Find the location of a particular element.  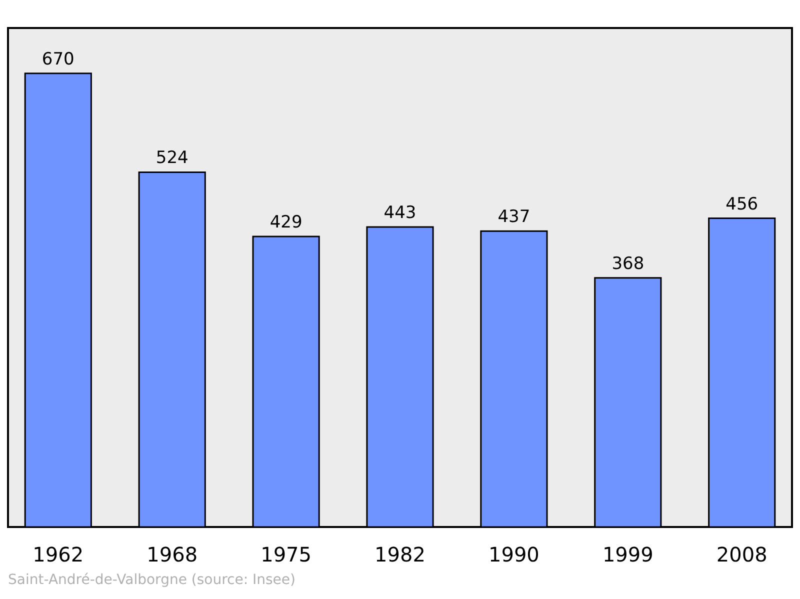

data-label: 524 is located at coordinates (172, 158).